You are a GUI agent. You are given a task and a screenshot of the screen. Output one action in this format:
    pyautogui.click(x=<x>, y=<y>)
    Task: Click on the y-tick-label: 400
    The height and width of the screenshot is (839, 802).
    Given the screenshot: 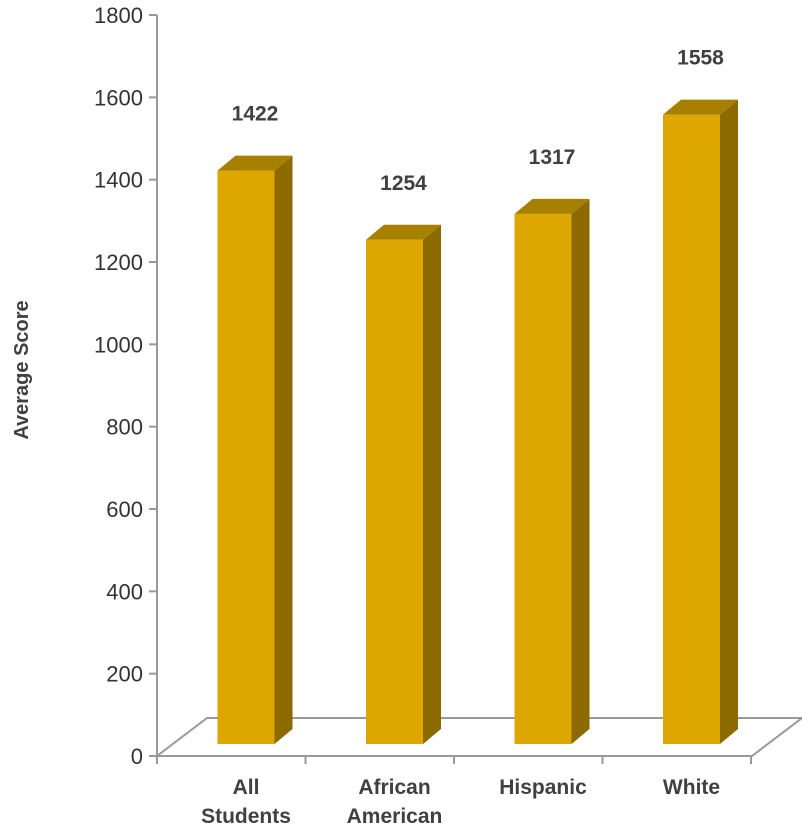 What is the action you would take?
    pyautogui.click(x=124, y=591)
    